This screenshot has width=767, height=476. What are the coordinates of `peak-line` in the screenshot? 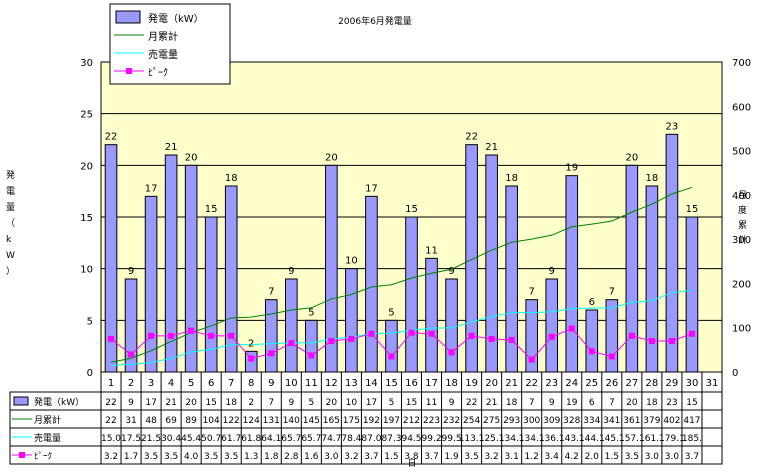 It's located at (401, 344).